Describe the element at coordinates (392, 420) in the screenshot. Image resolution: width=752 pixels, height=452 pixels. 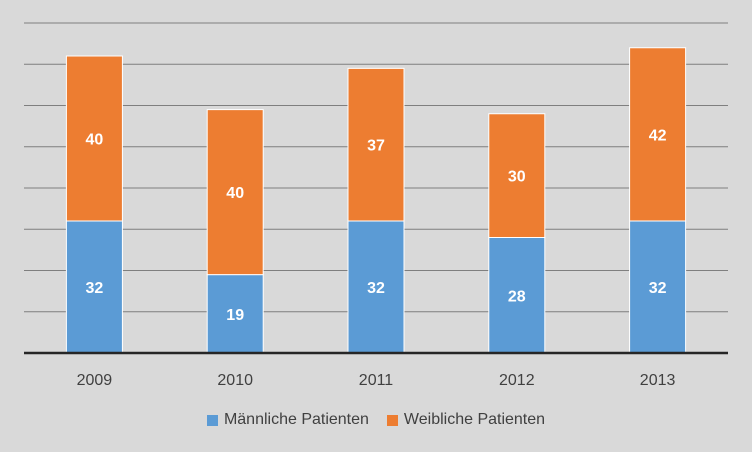
I see `legend-swatch-female` at that location.